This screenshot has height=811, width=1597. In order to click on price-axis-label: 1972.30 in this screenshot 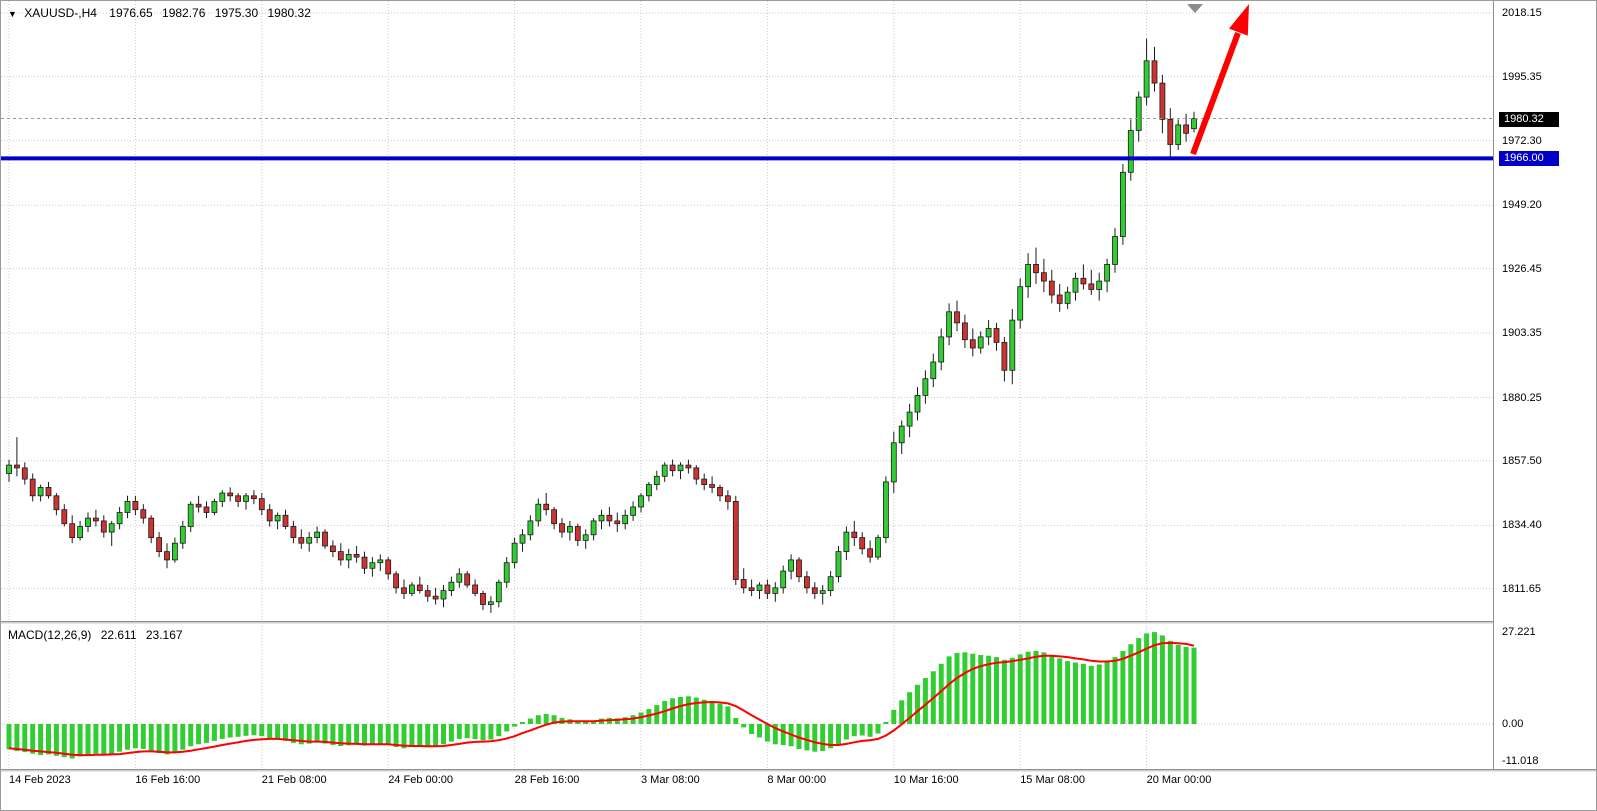, I will do `click(1522, 140)`.